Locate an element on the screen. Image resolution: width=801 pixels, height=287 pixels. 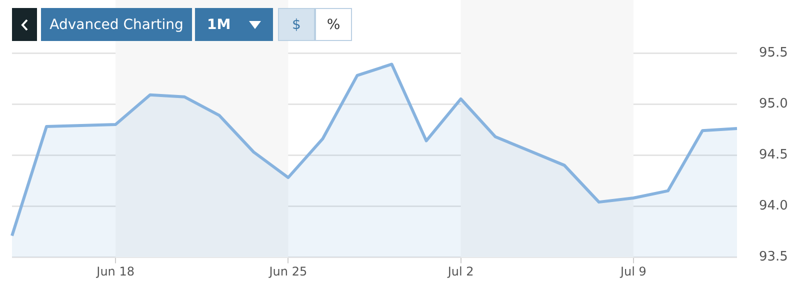
y-tick-label: 94.5 is located at coordinates (773, 154).